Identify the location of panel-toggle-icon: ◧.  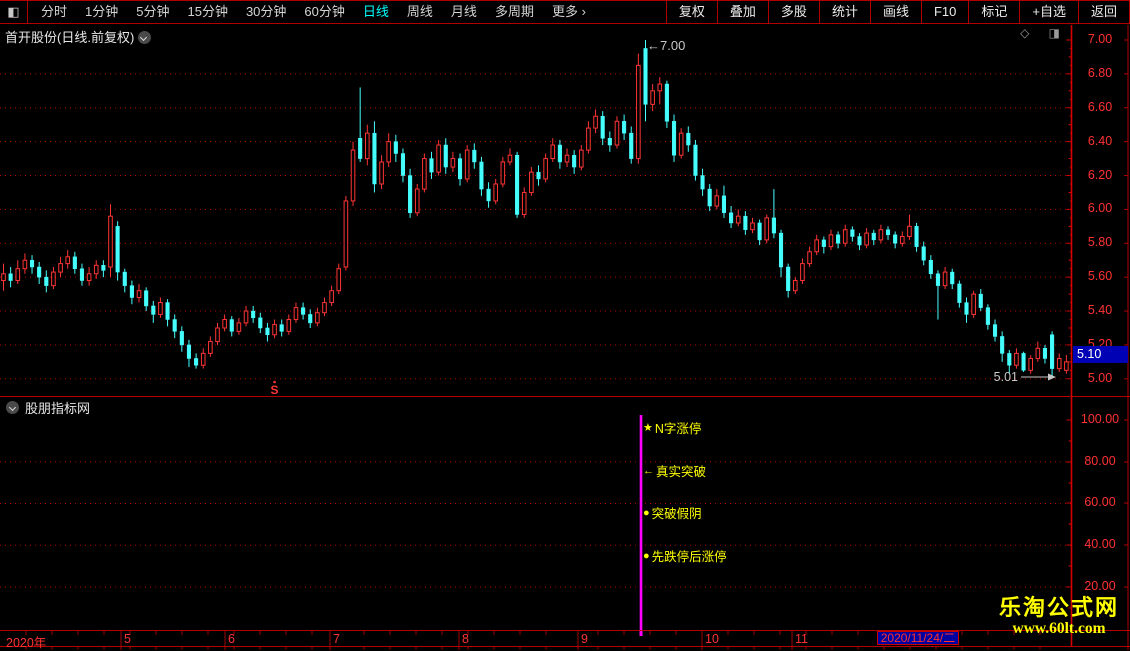
(14, 12).